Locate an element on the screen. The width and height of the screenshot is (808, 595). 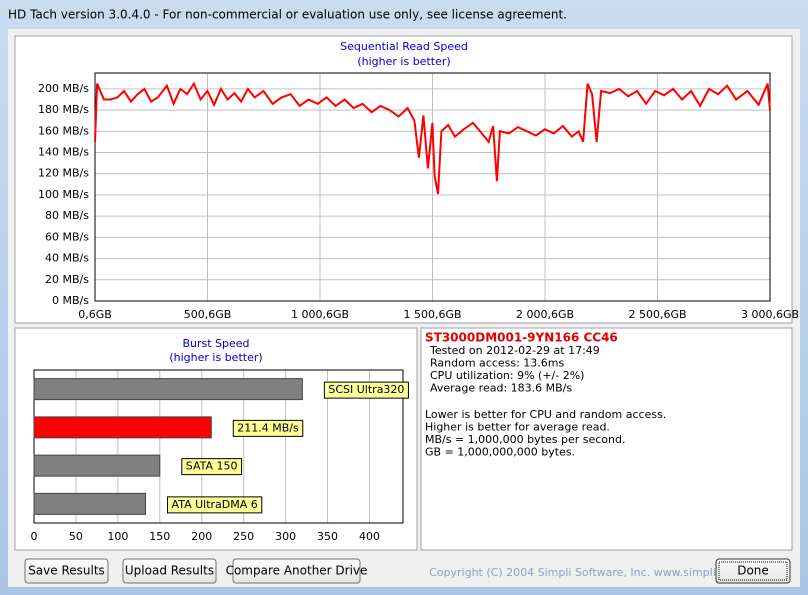
x-tick-label: 2 500,6GB is located at coordinates (657, 314).